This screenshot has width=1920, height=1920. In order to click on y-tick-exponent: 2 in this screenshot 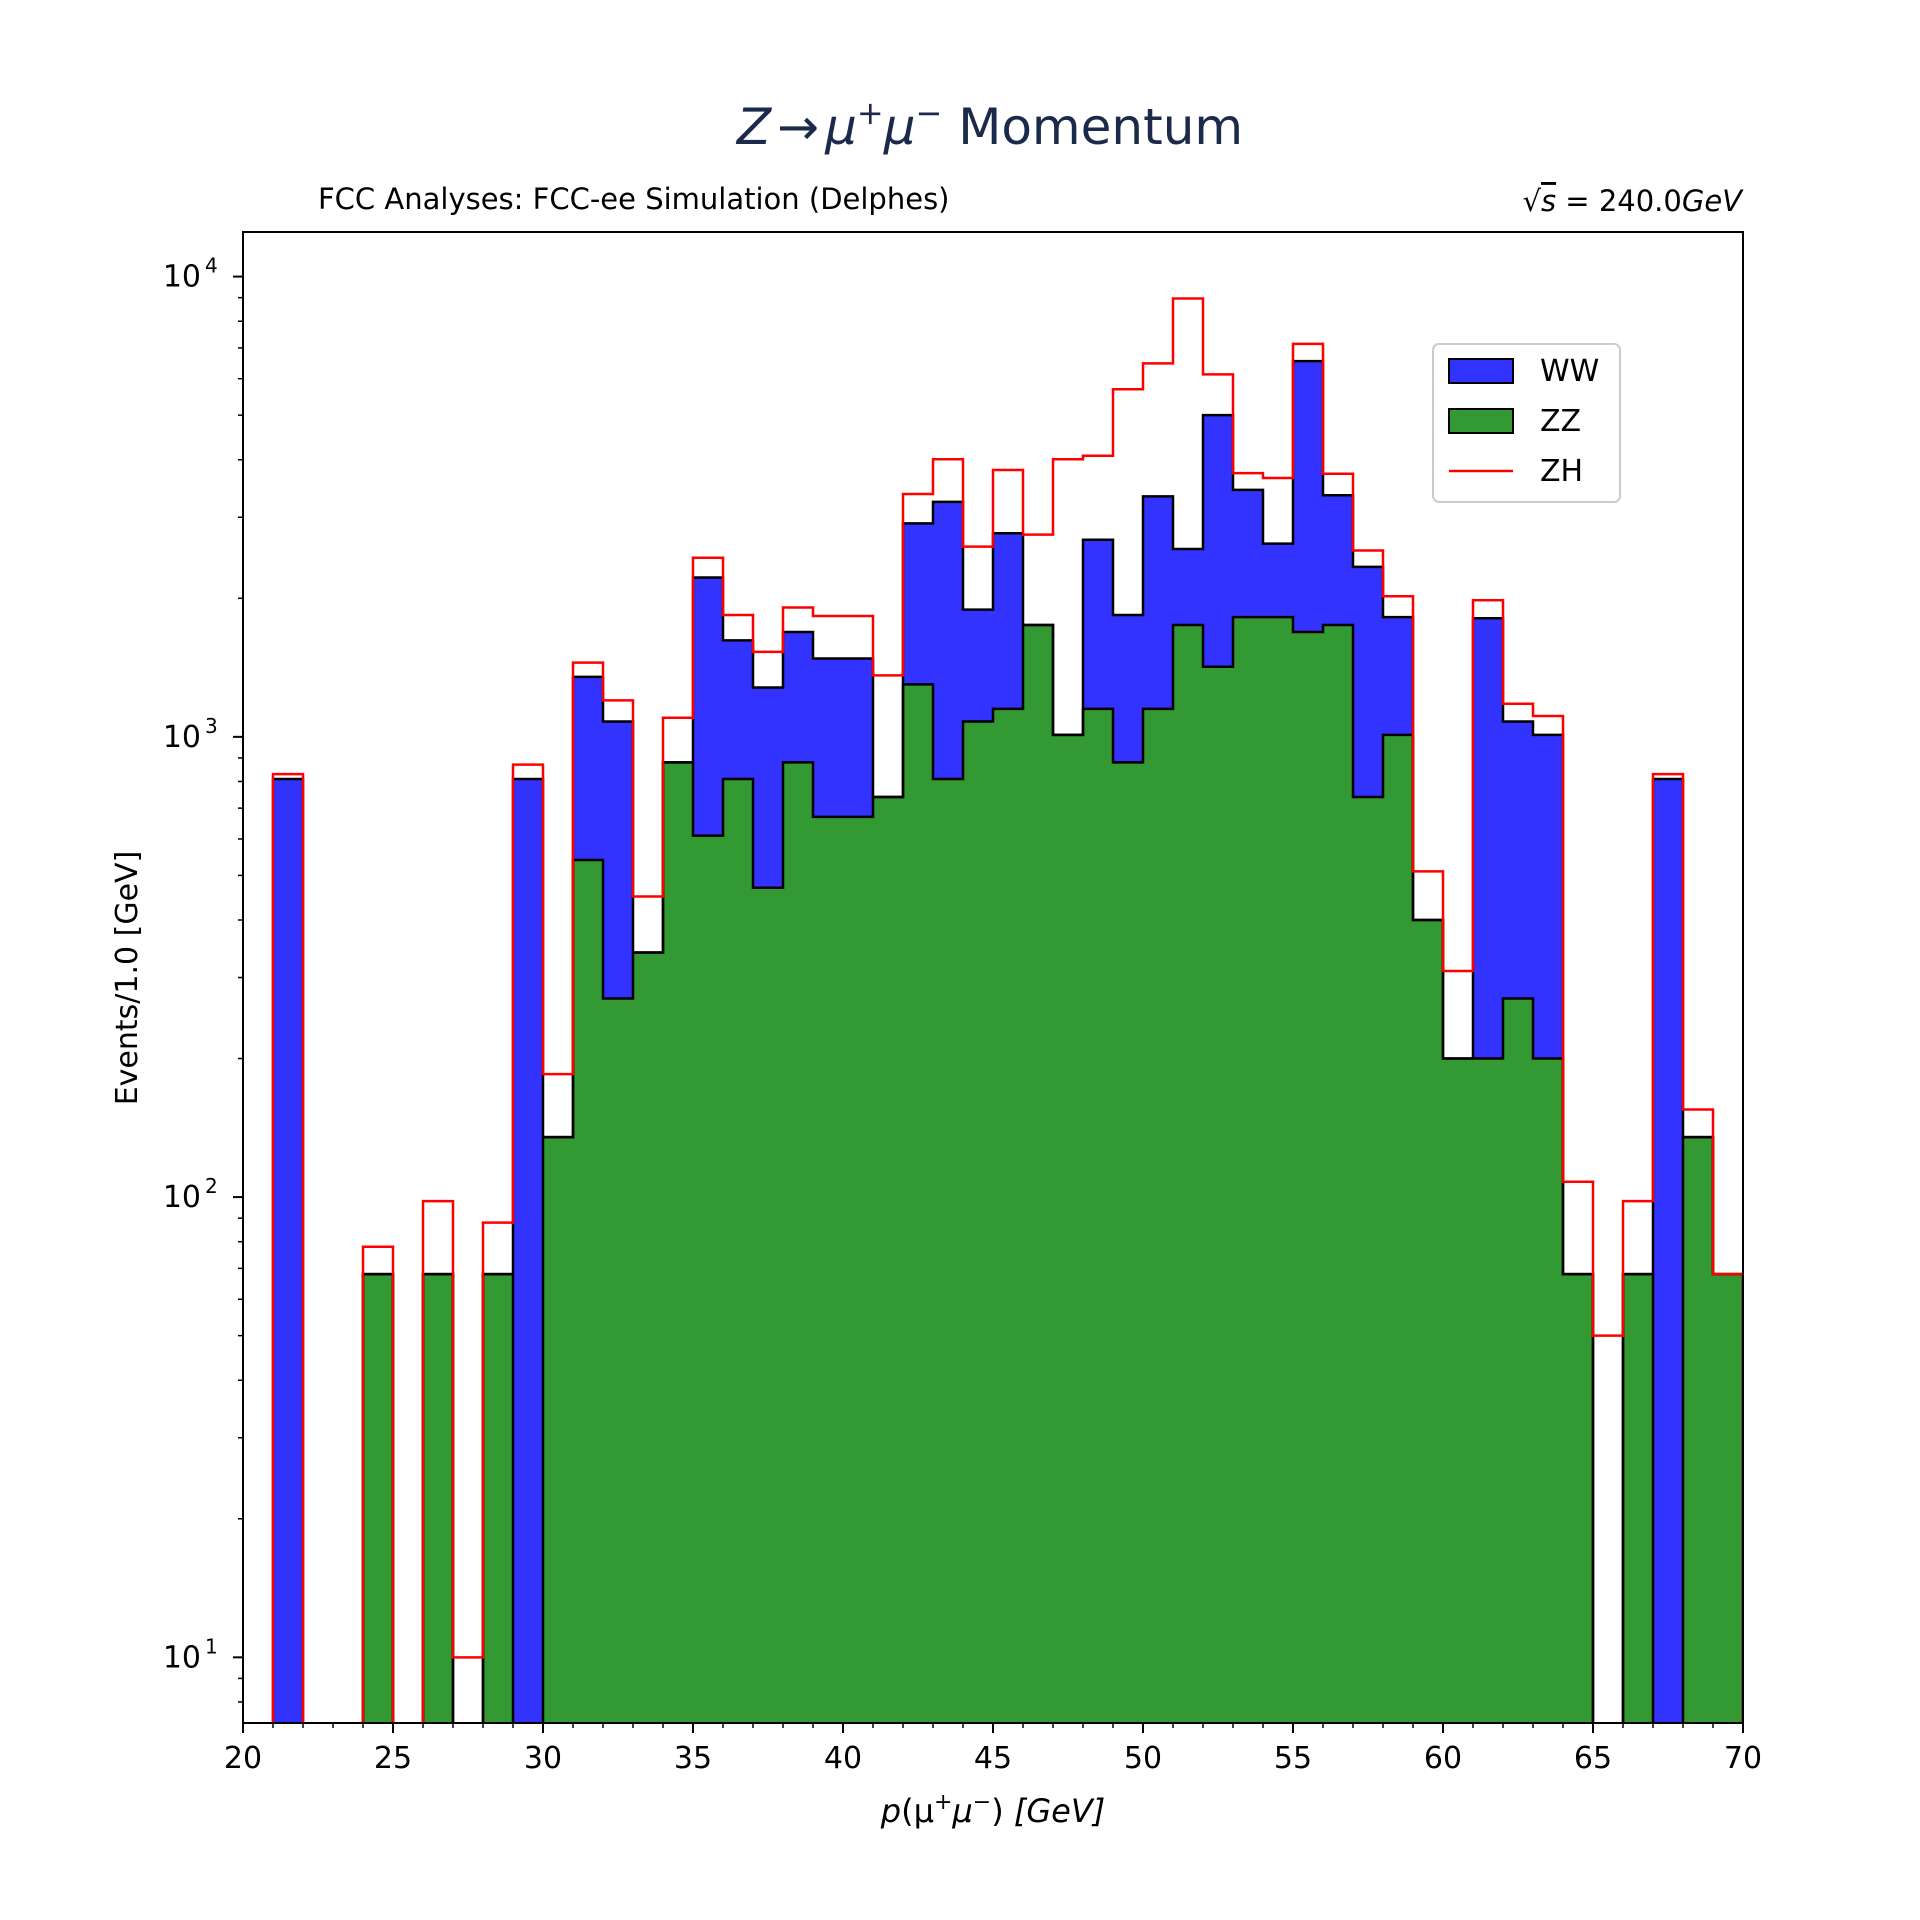, I will do `click(211, 1186)`.